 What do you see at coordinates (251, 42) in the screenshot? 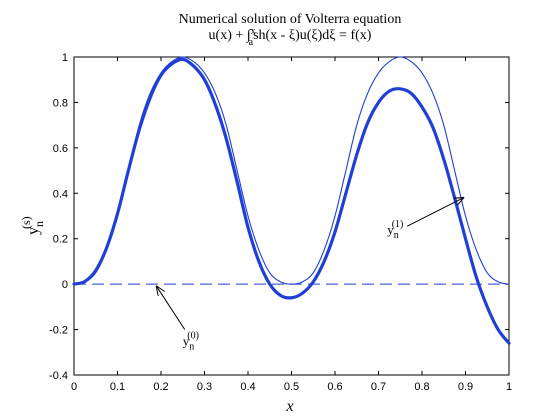
I see `subtitle-lower-limit: a` at bounding box center [251, 42].